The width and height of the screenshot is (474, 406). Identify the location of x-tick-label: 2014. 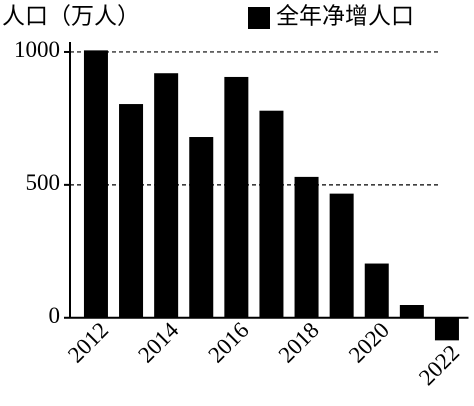
(158, 342).